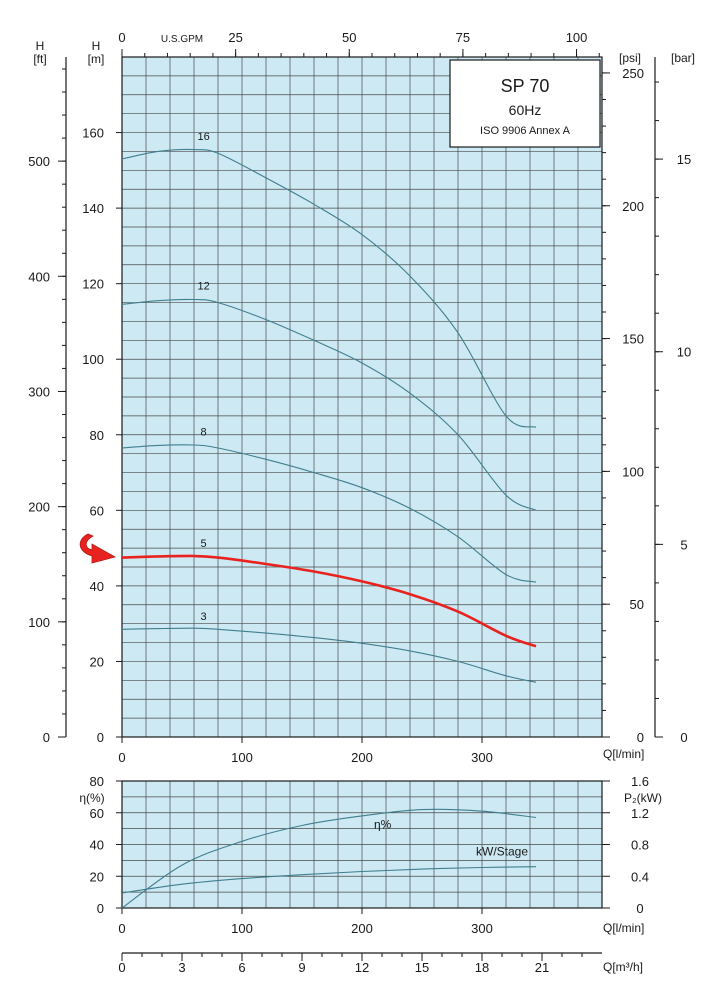 The width and height of the screenshot is (726, 1000). What do you see at coordinates (242, 928) in the screenshot?
I see `lower-flow-tick-label: 100` at bounding box center [242, 928].